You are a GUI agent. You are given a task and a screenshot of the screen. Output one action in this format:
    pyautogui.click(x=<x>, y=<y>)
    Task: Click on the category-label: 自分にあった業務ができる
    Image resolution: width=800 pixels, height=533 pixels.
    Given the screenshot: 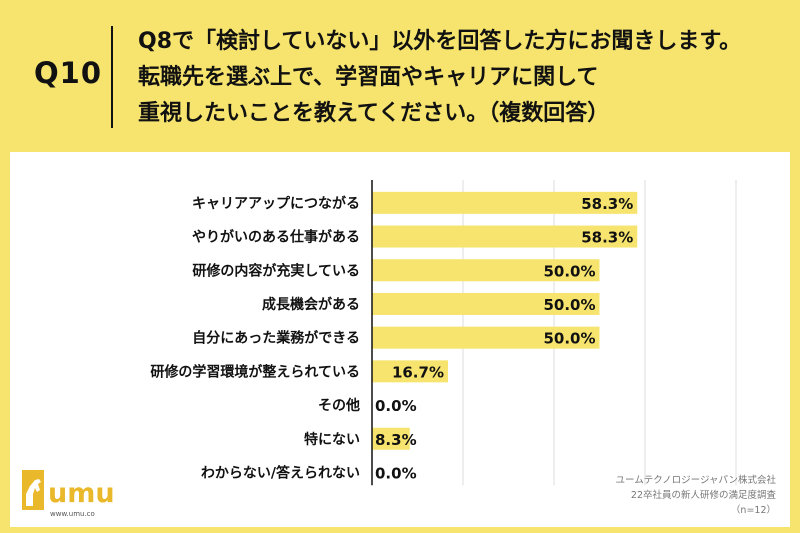 What is the action you would take?
    pyautogui.click(x=276, y=338)
    